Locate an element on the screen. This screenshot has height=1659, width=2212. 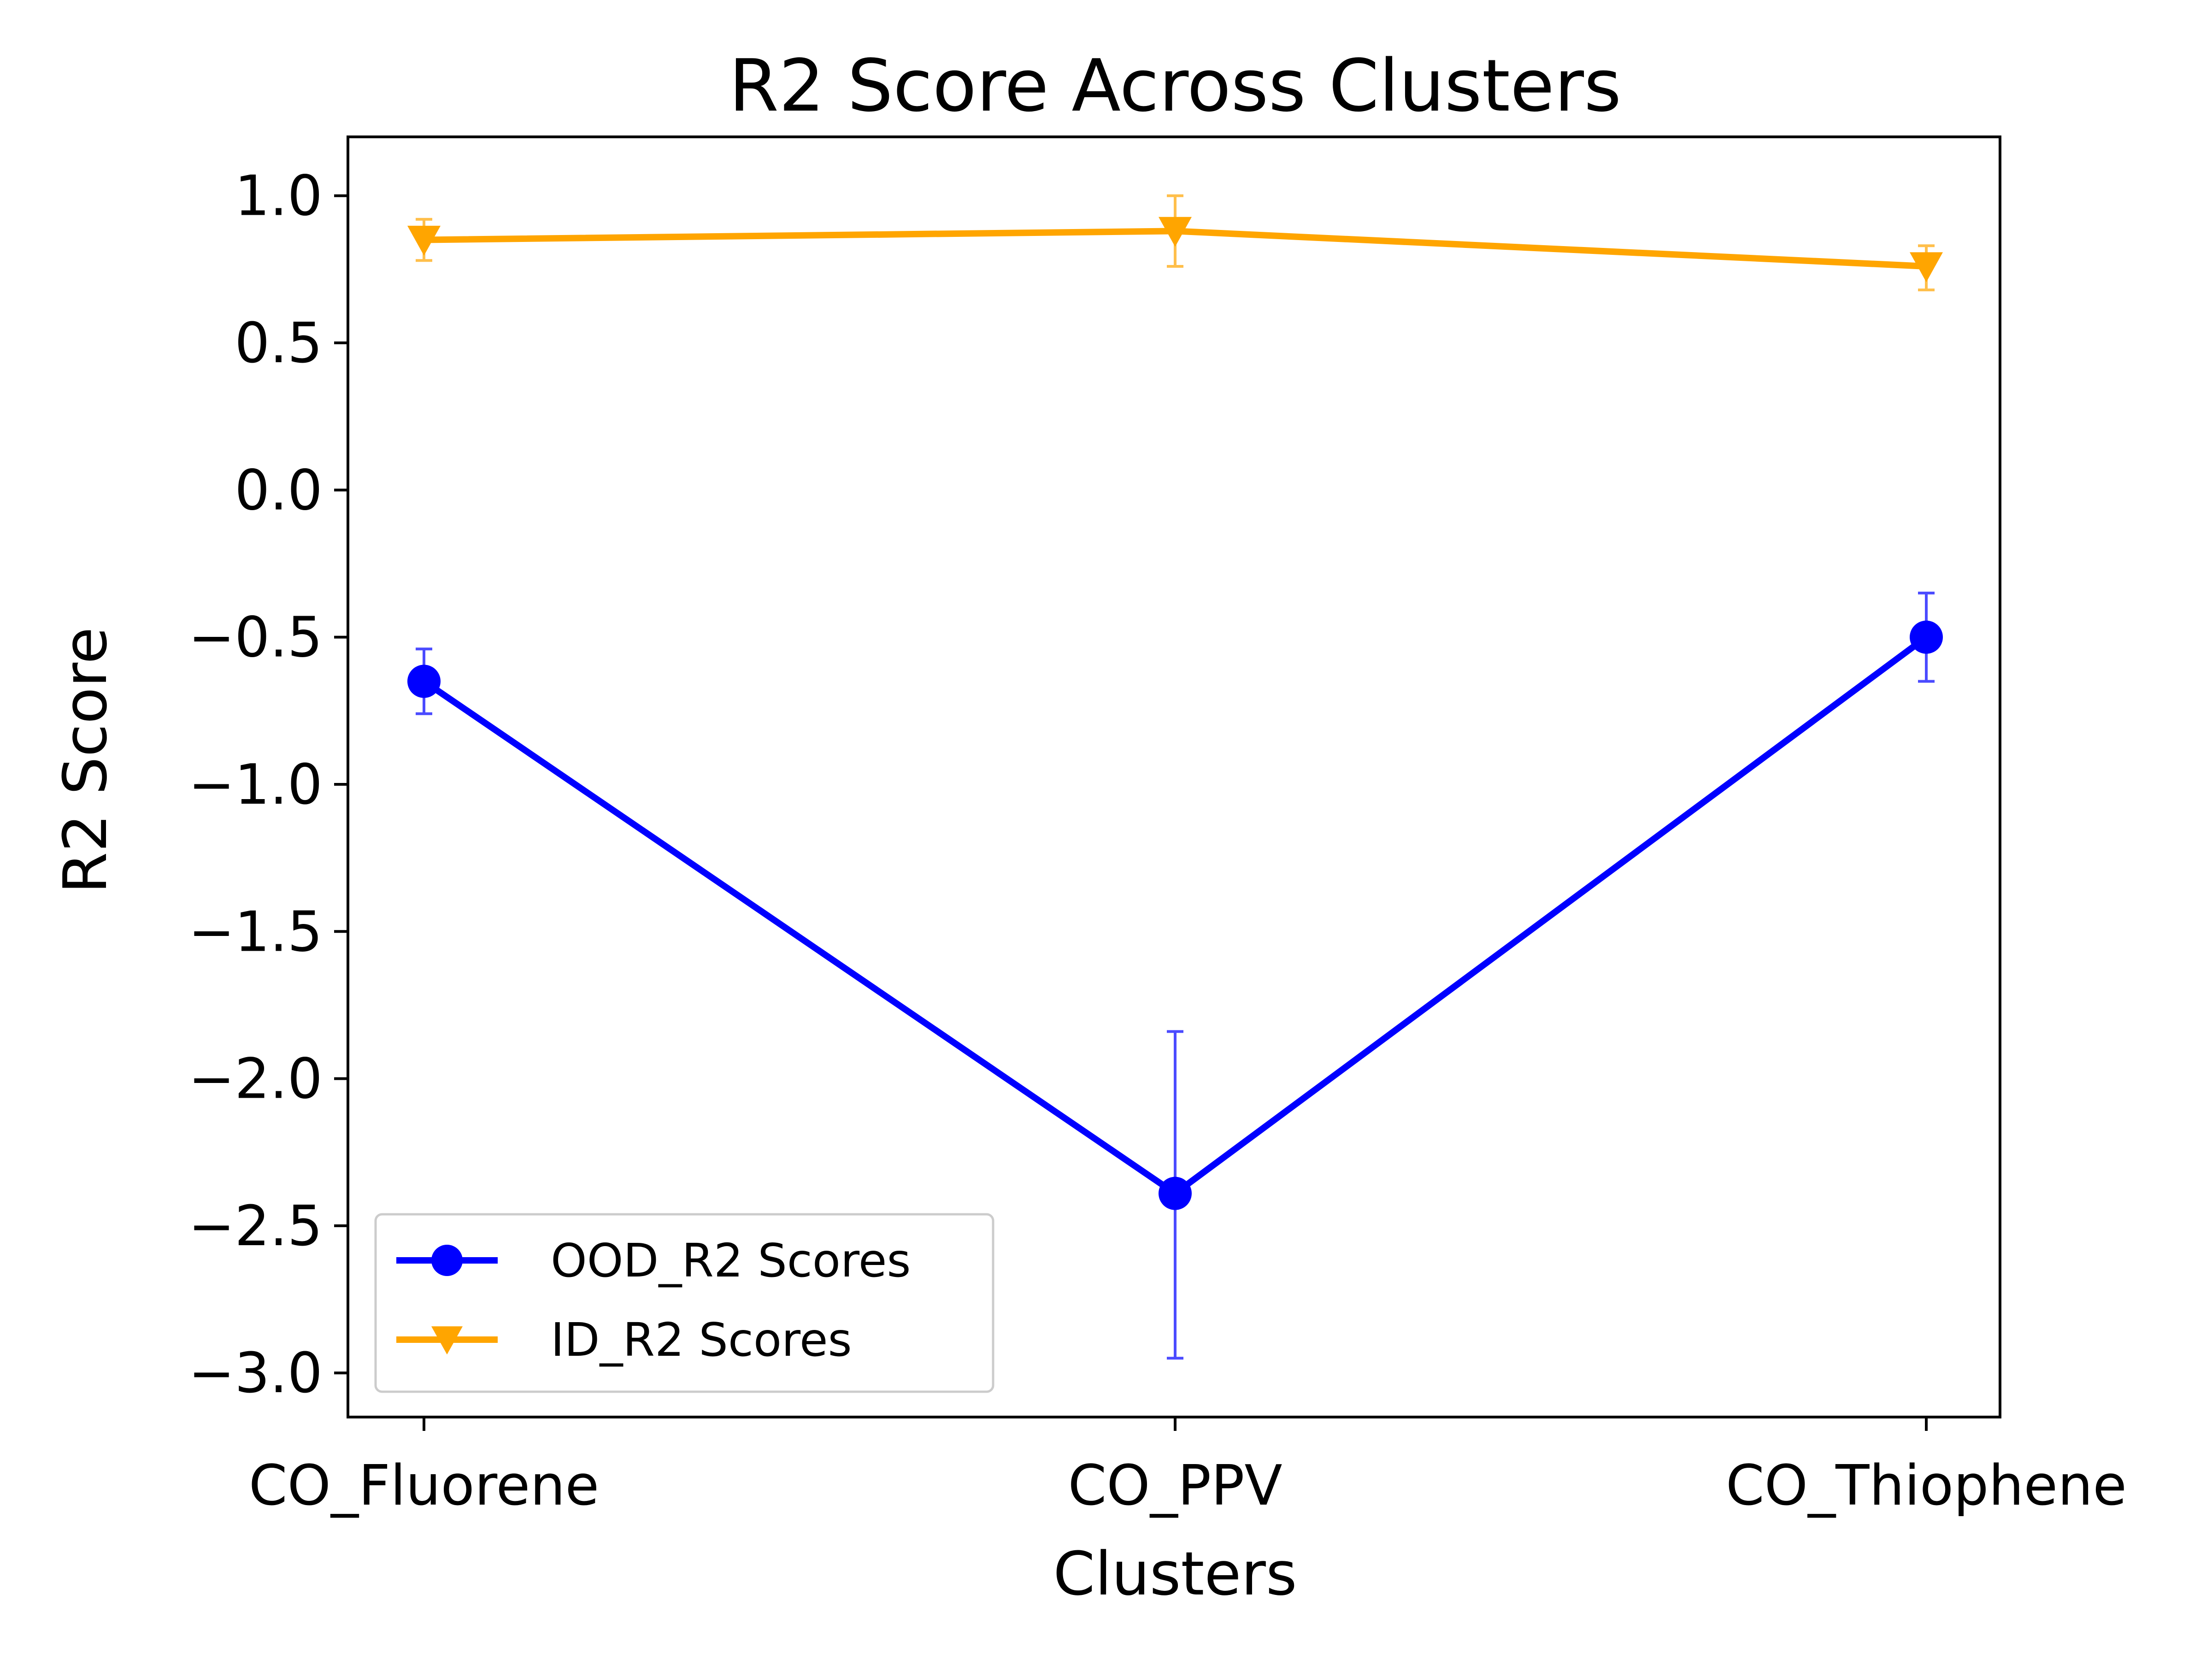
x-axis-label: Clusters is located at coordinates (1175, 1574).